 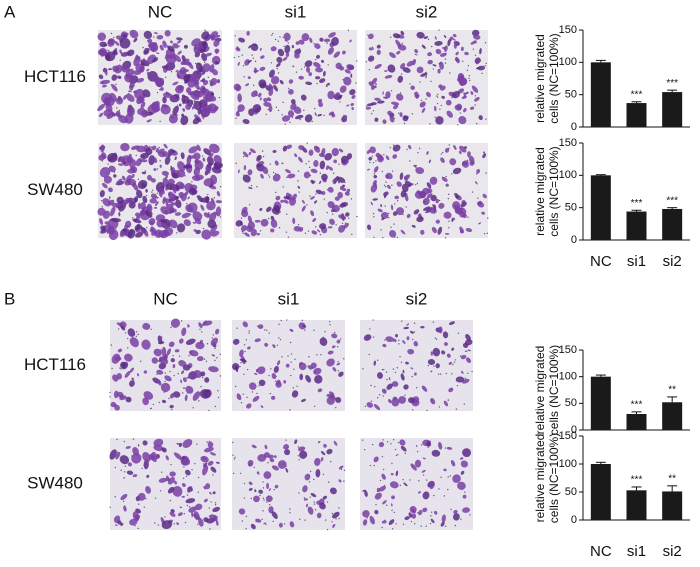 What do you see at coordinates (672, 83) in the screenshot?
I see `significance: ***` at bounding box center [672, 83].